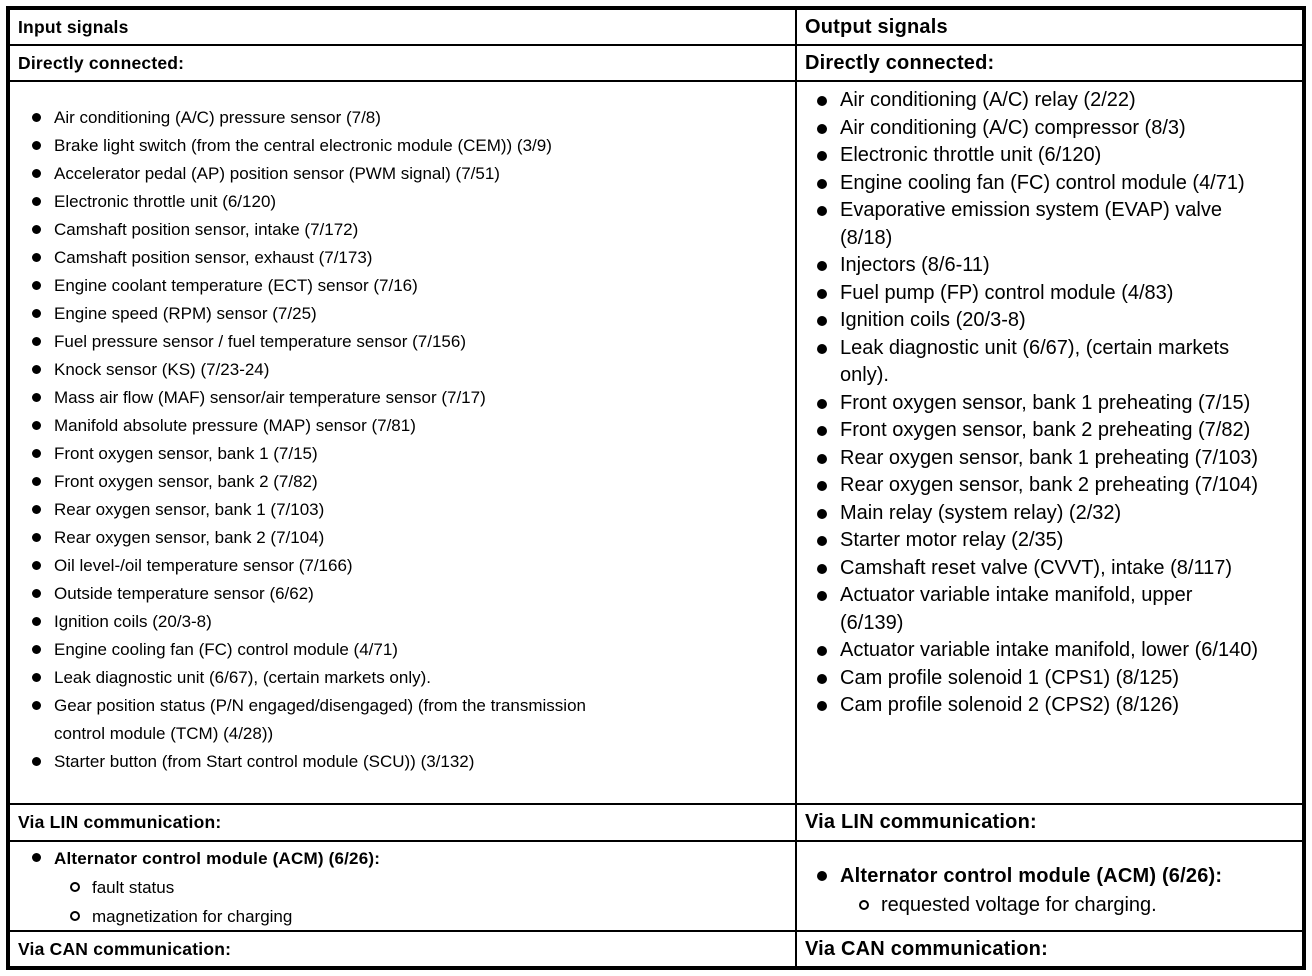 The image size is (1312, 976). Describe the element at coordinates (206, 229) in the screenshot. I see `item-text: Camshaft position sensor, intake (7/172)` at that location.